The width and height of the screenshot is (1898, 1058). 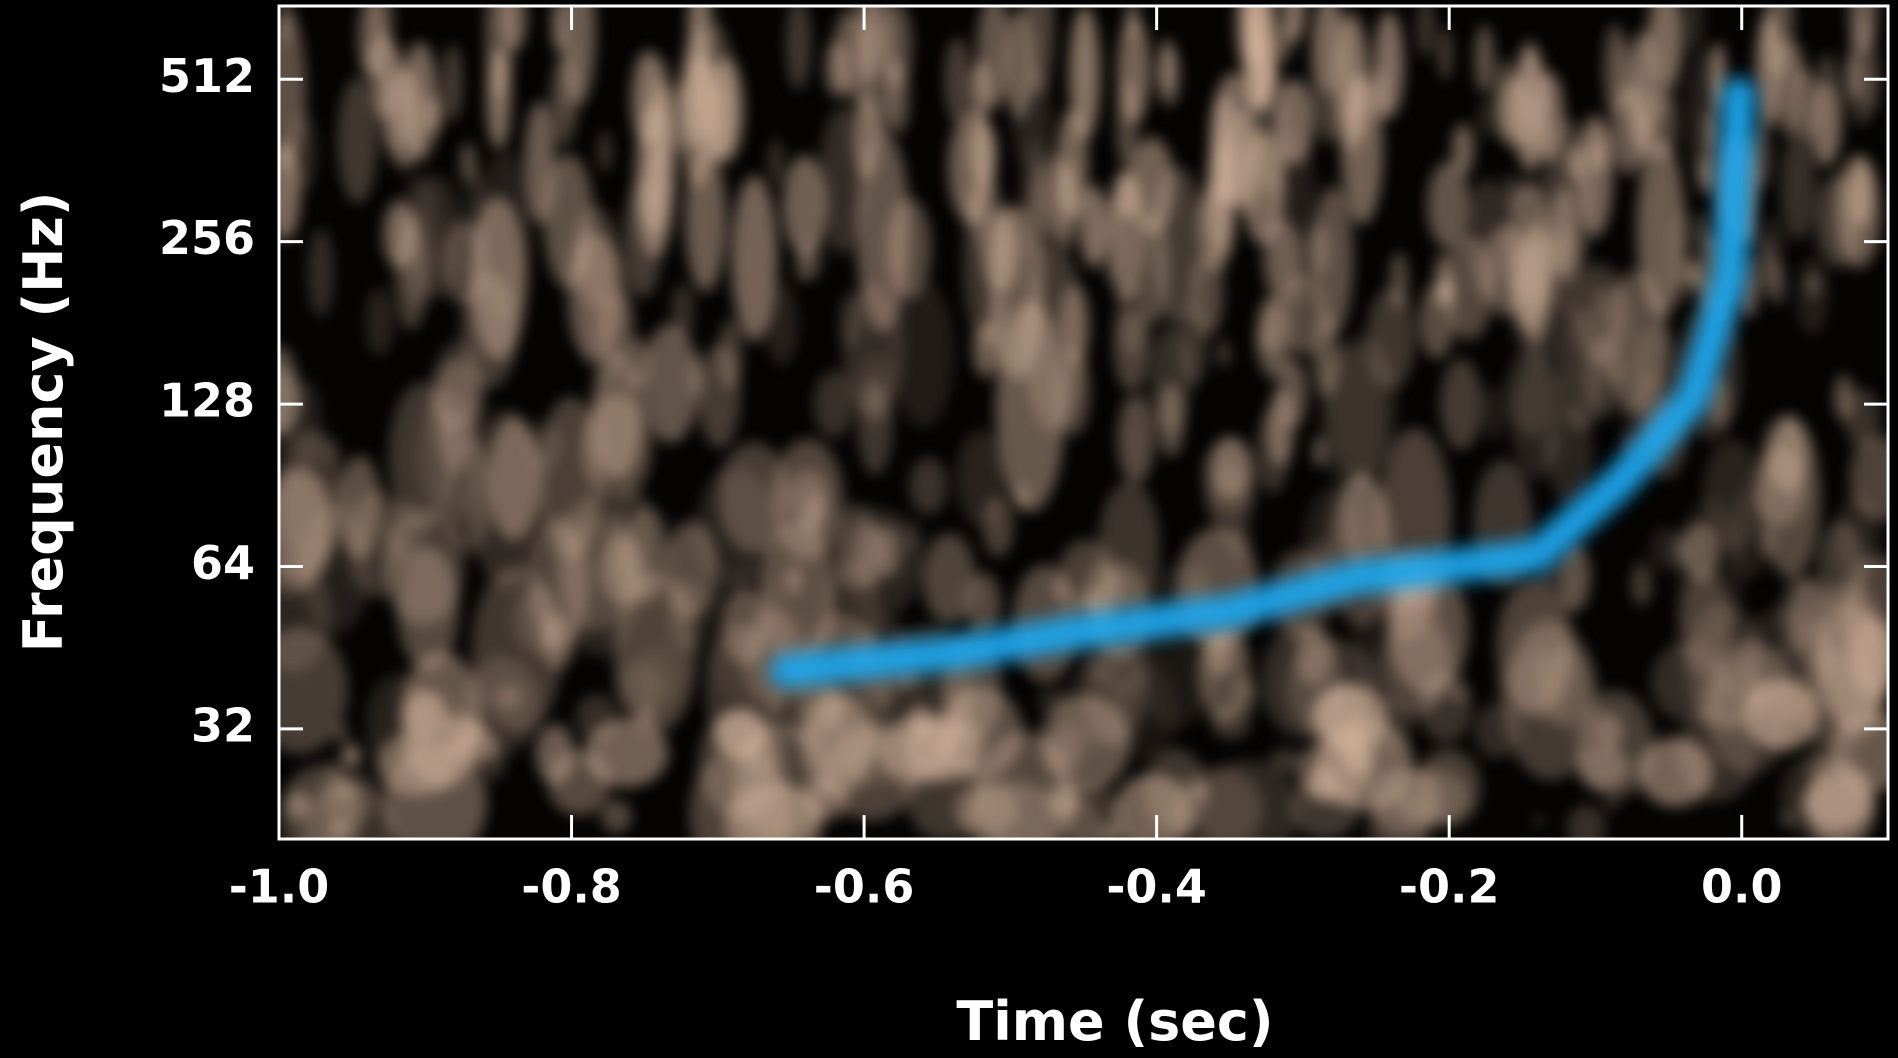 I want to click on y-tick-label: 32, so click(x=223, y=725).